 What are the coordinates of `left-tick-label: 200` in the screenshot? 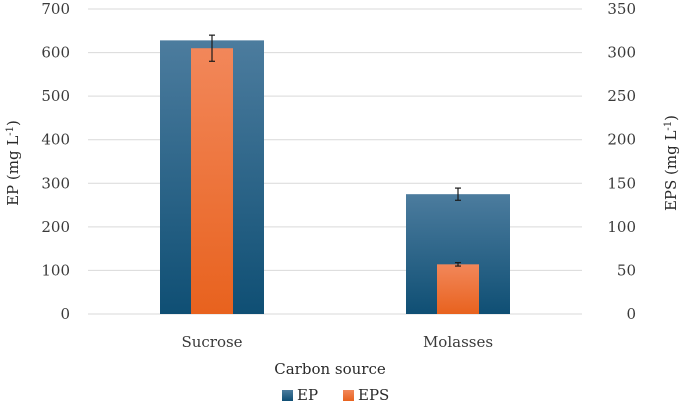 It's located at (55, 227).